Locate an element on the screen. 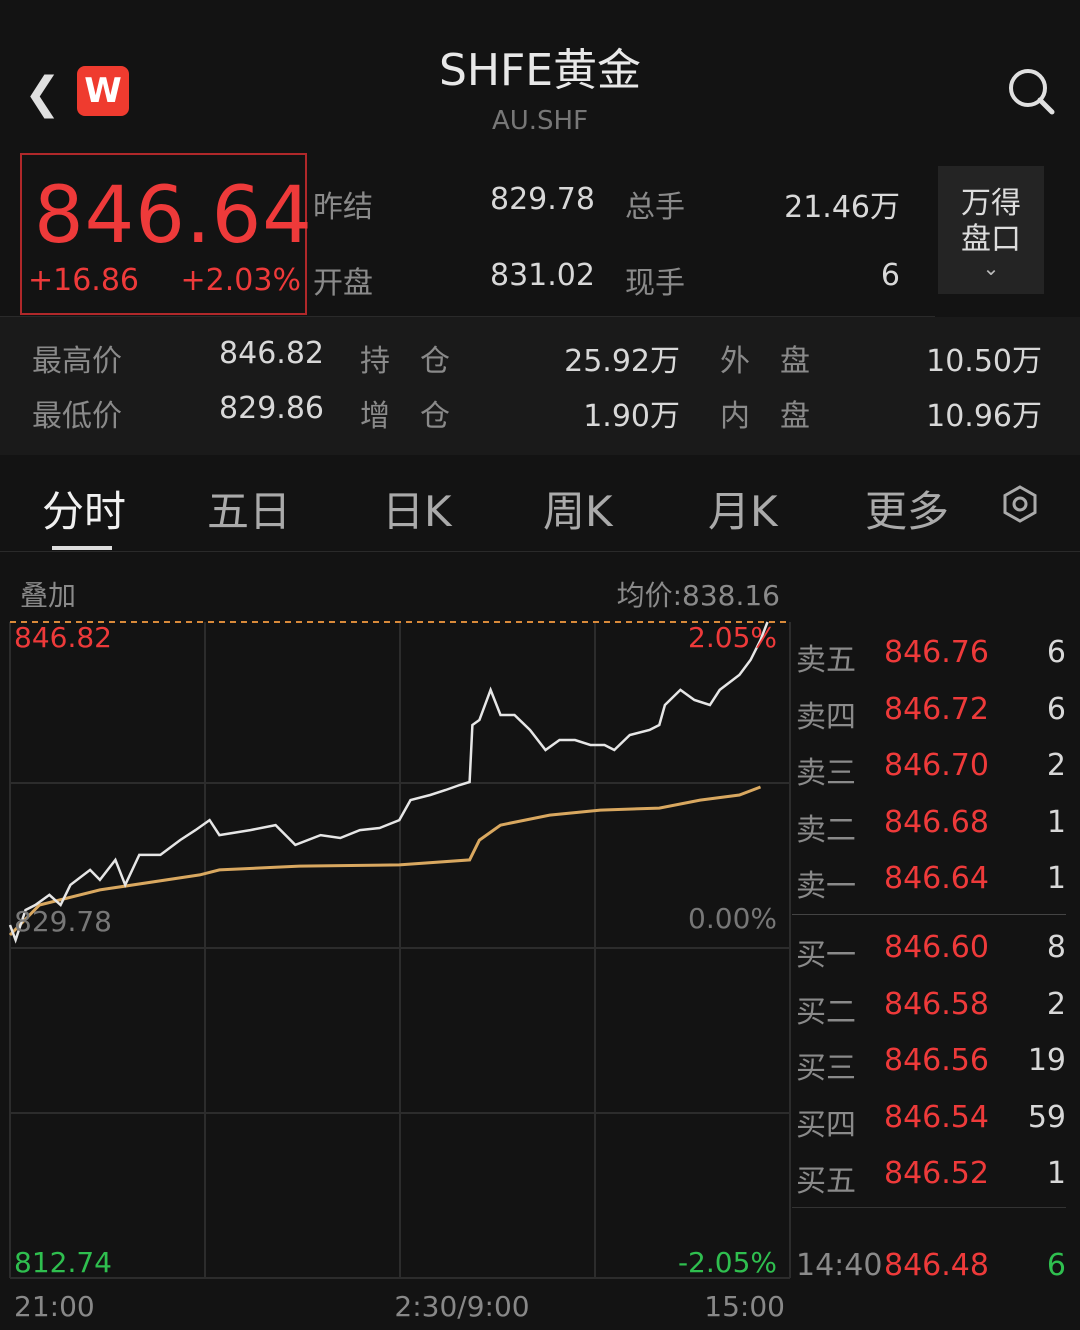 This screenshot has width=1080, height=1330. level-label: 买五 is located at coordinates (826, 1181).